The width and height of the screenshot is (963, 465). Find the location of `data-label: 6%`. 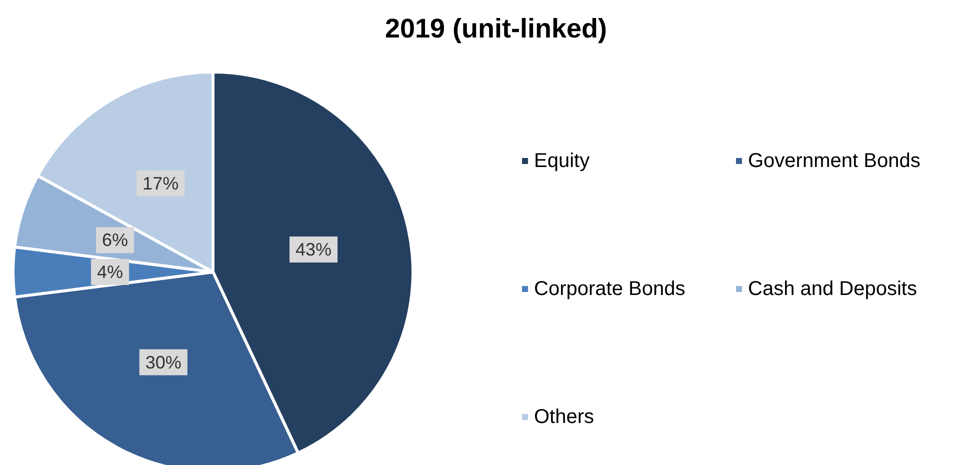

data-label: 6% is located at coordinates (115, 240).